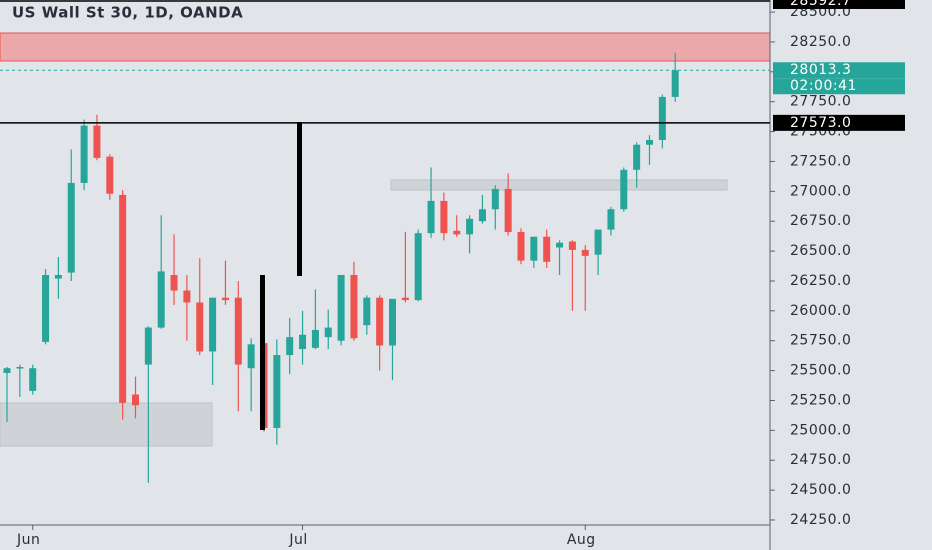 The height and width of the screenshot is (550, 932). Describe the element at coordinates (820, 281) in the screenshot. I see `y-tick-label: 26250.0` at that location.